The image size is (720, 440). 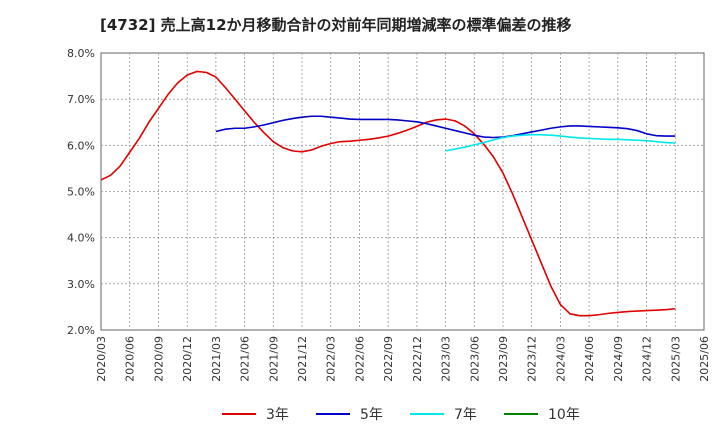 I want to click on x-tick-label: 2020/12, so click(x=187, y=359).